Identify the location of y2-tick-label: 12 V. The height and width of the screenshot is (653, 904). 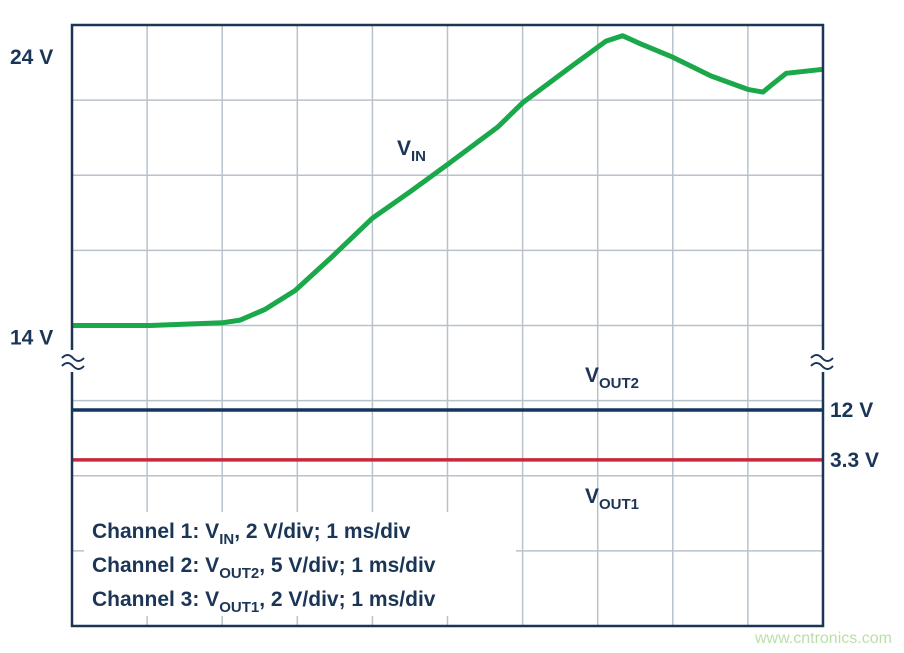
(851, 410).